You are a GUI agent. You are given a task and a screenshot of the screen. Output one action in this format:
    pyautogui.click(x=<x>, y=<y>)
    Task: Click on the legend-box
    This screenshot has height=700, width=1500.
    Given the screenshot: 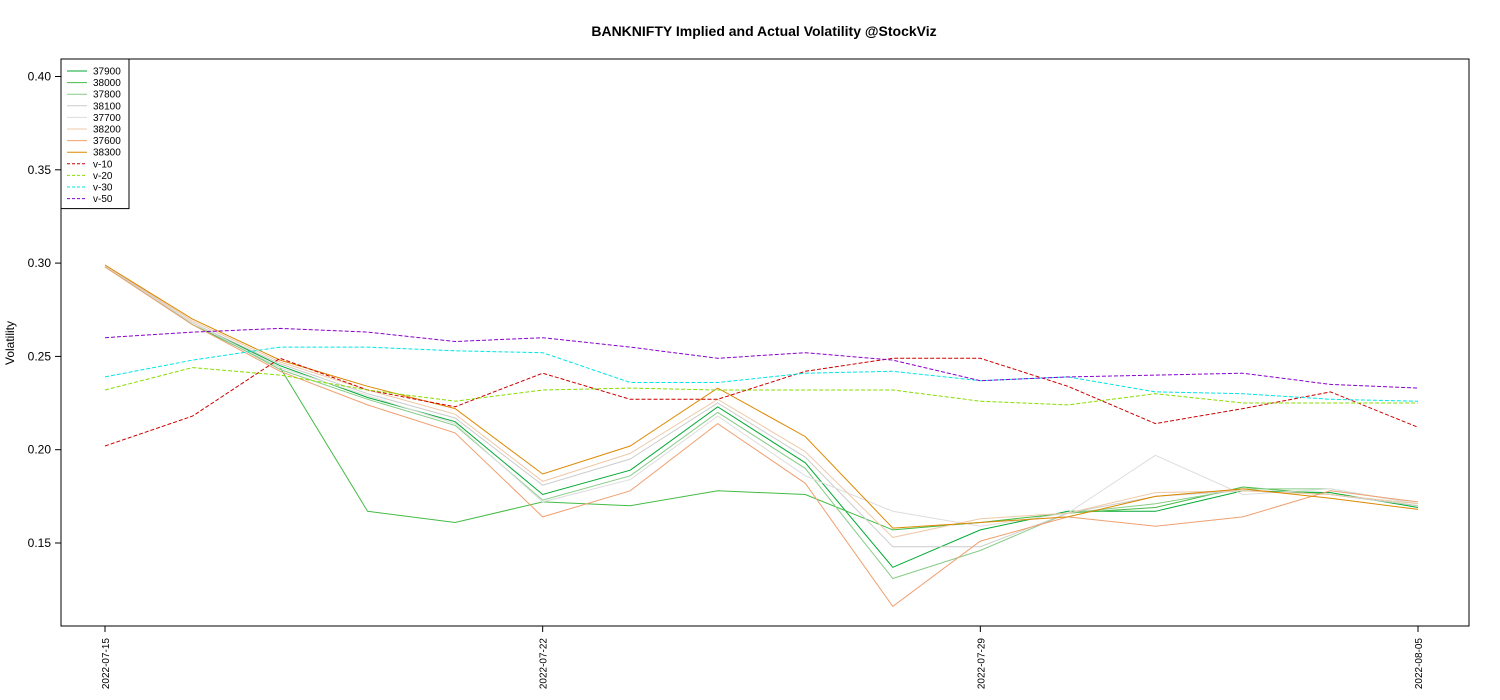 What is the action you would take?
    pyautogui.click(x=95, y=134)
    